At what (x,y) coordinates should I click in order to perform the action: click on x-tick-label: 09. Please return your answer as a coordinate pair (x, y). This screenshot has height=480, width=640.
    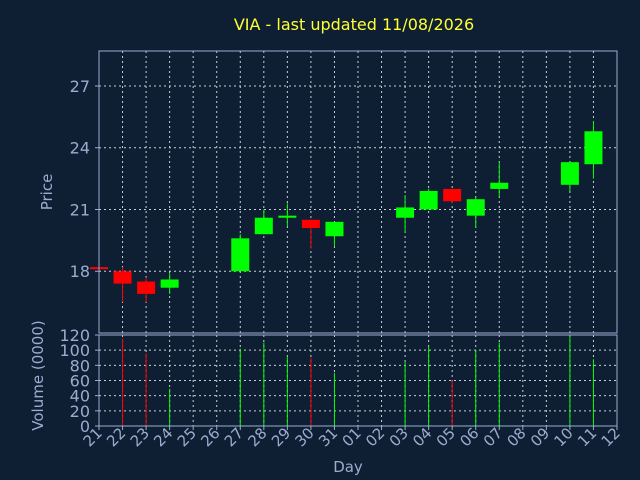
    Looking at the image, I should click on (540, 437).